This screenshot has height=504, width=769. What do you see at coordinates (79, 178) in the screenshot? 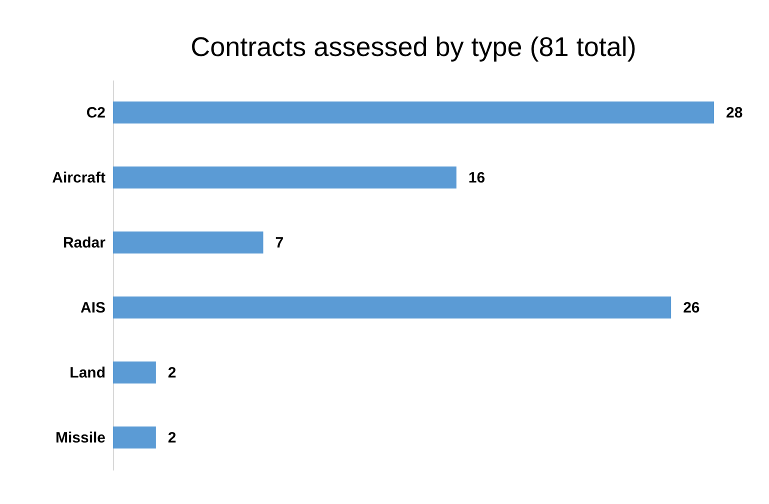
I see `y-tick-label: Aircraft` at bounding box center [79, 178].